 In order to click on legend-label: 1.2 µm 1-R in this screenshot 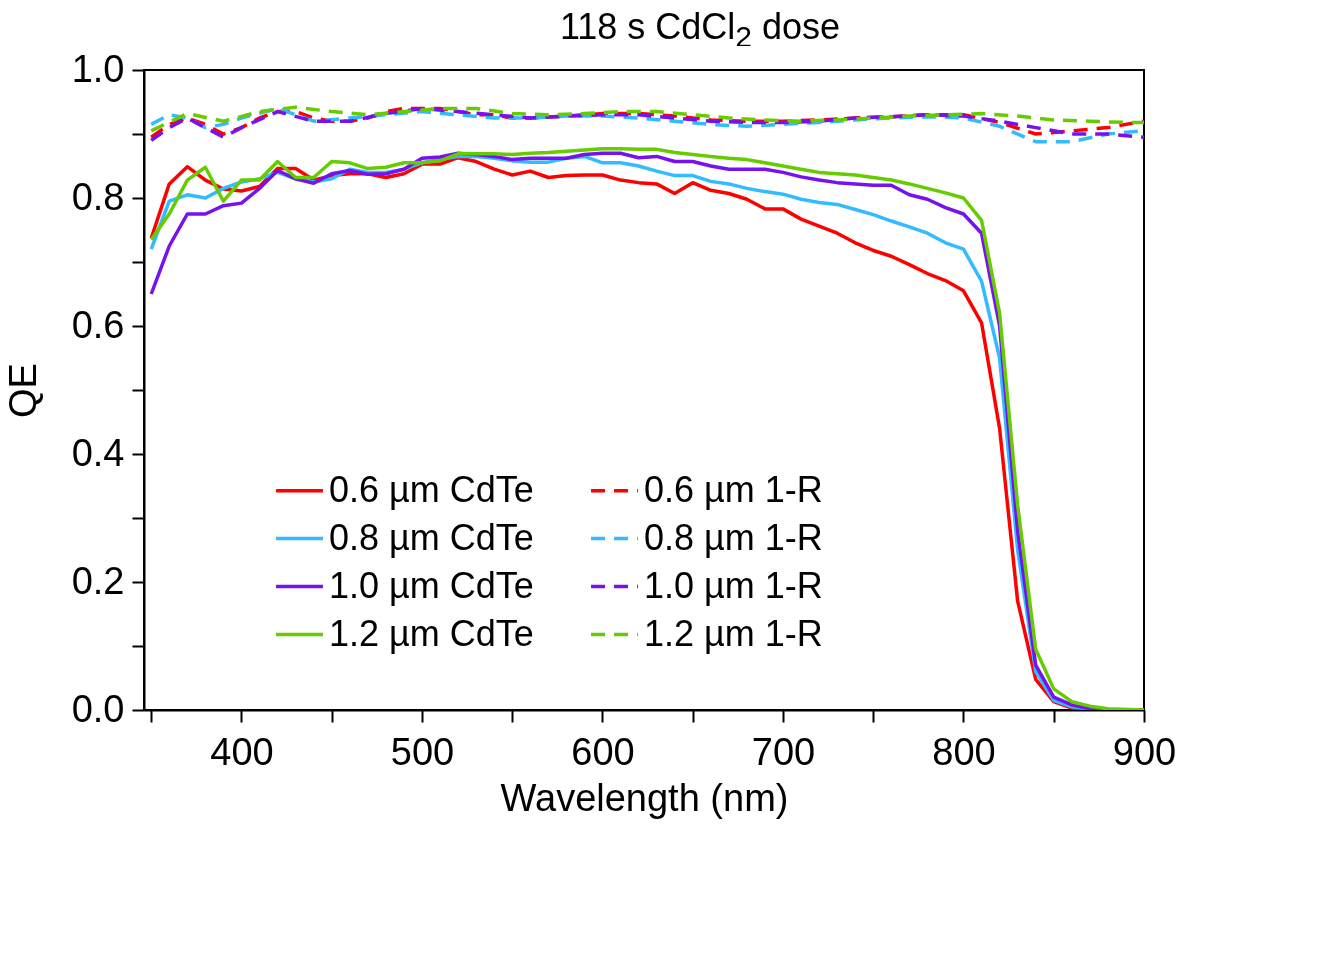, I will do `click(733, 633)`.